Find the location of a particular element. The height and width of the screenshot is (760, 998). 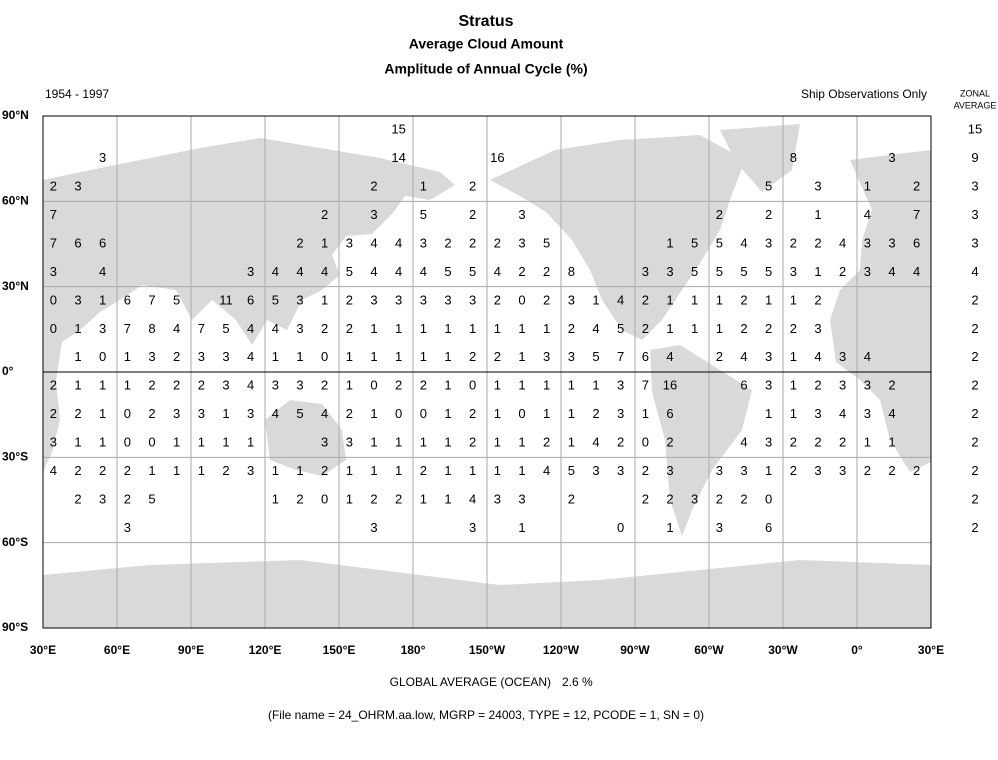

title: Stratus is located at coordinates (485, 21).